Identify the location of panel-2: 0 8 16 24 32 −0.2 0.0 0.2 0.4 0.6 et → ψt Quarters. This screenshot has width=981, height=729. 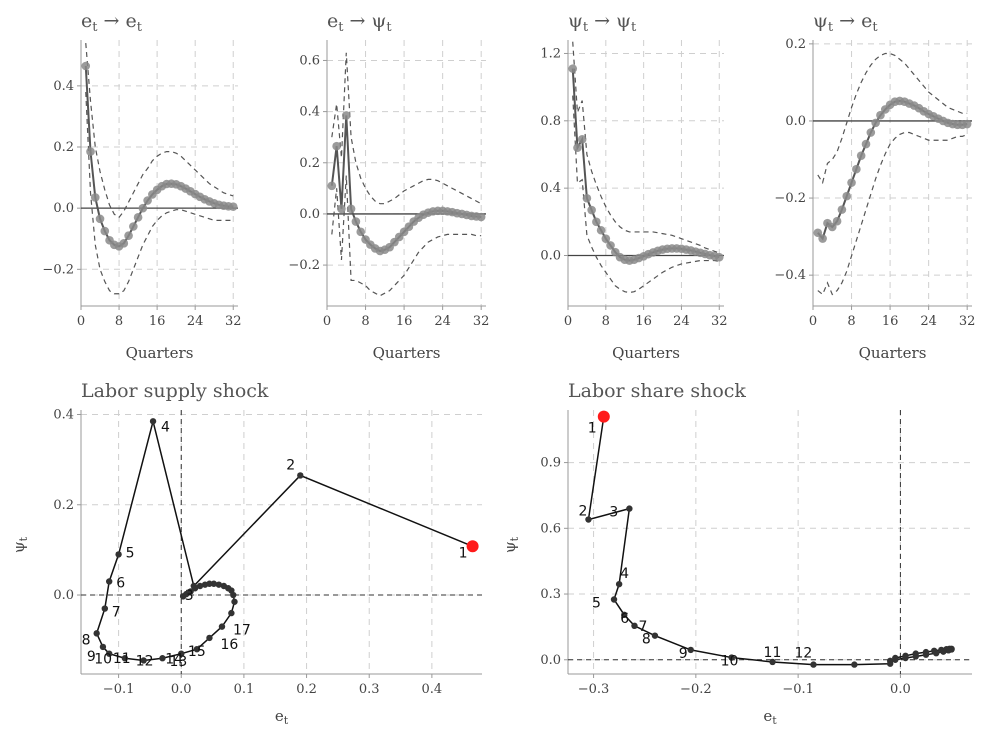
(388, 186).